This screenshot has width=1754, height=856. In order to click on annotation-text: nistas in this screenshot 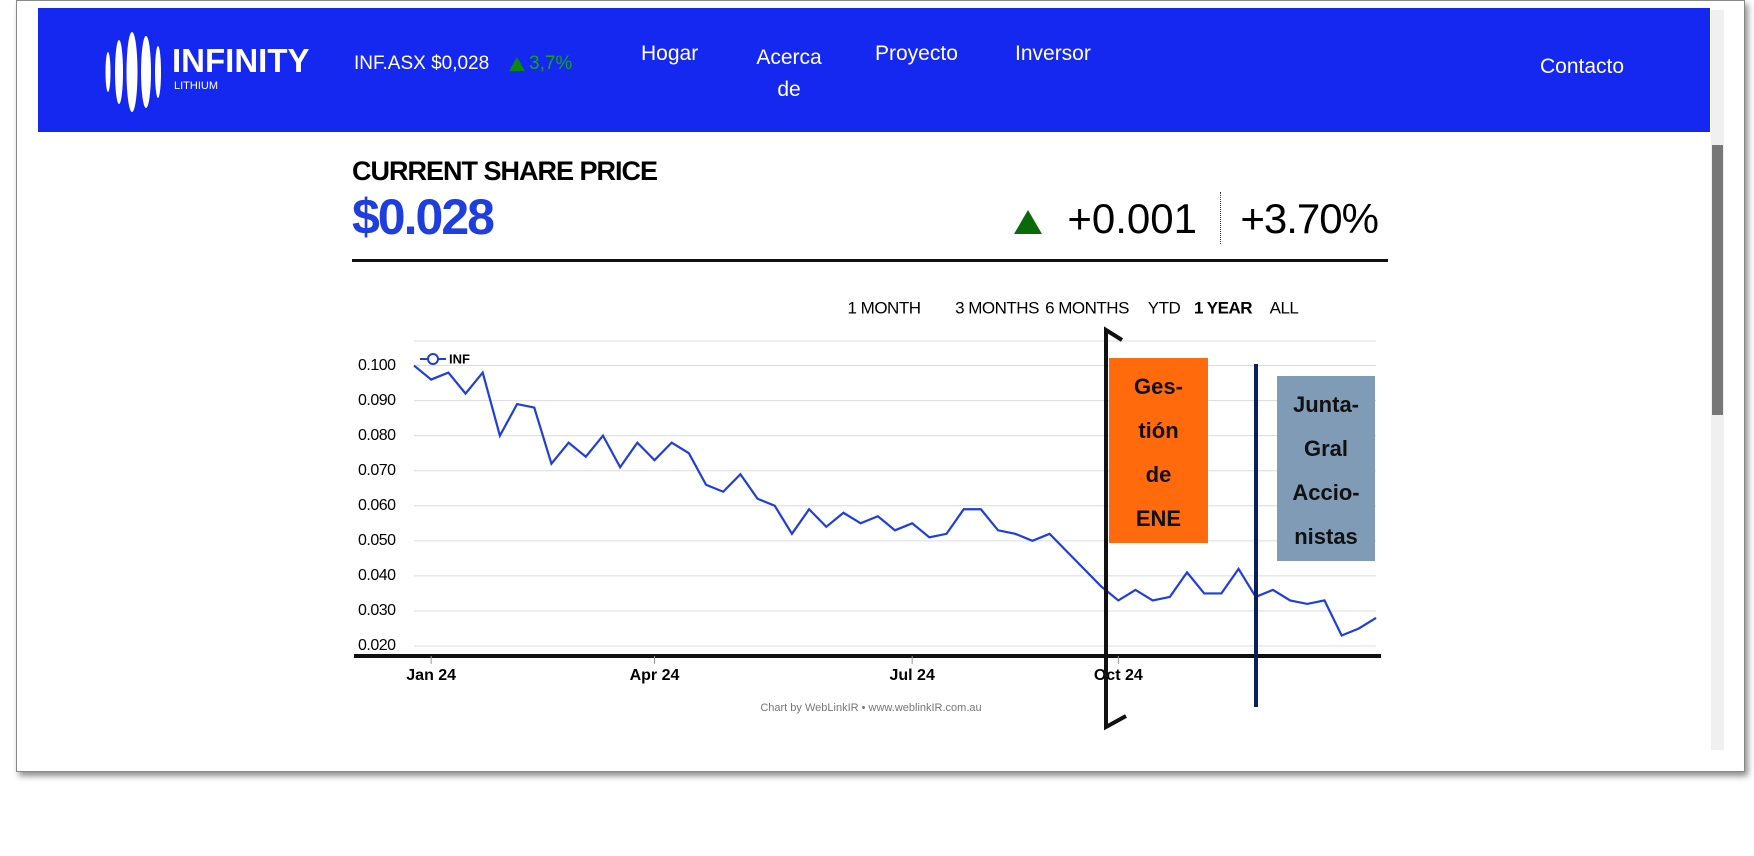, I will do `click(1326, 536)`.